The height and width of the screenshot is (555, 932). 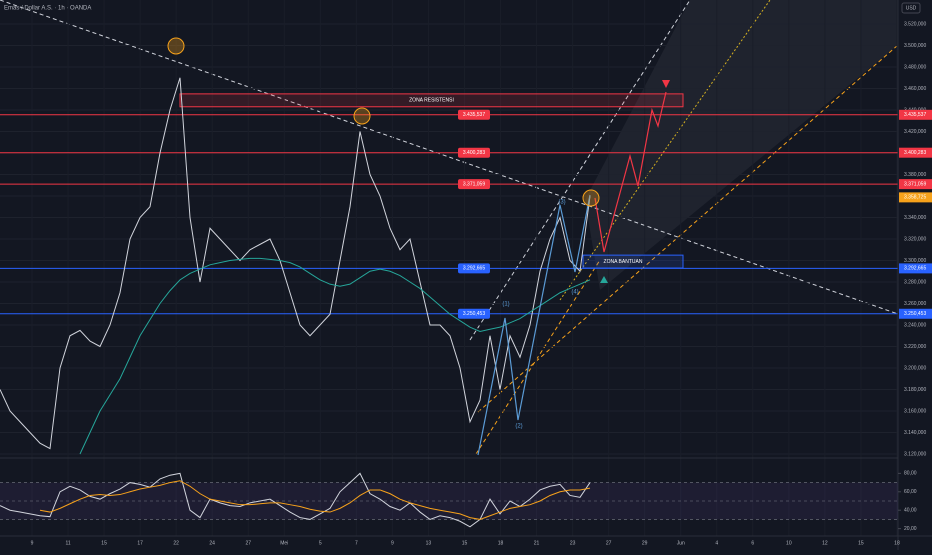 I want to click on level-label: 3.292,665, so click(x=474, y=269).